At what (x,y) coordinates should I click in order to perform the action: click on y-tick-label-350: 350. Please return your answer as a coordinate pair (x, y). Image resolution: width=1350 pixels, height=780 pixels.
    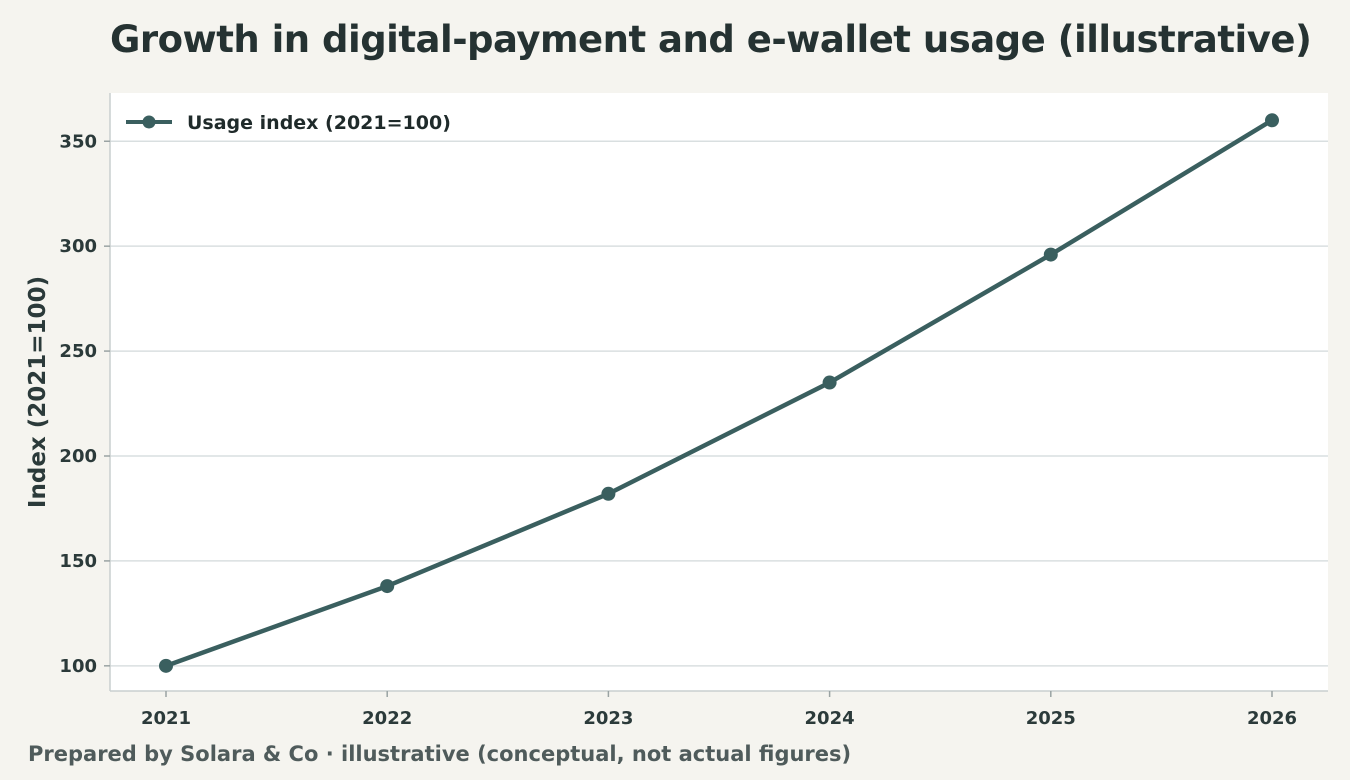
    Looking at the image, I should click on (78, 141).